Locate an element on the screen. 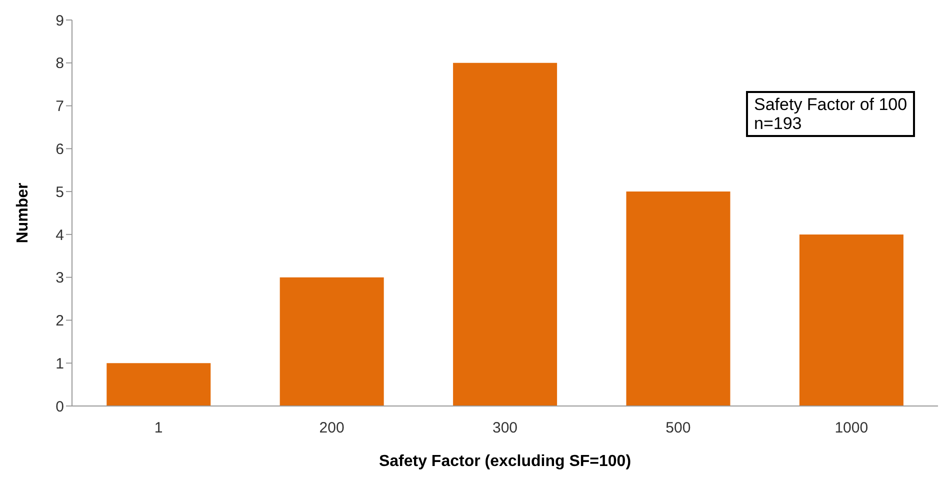 The width and height of the screenshot is (946, 480). y-tick-label: 2 is located at coordinates (60, 321).